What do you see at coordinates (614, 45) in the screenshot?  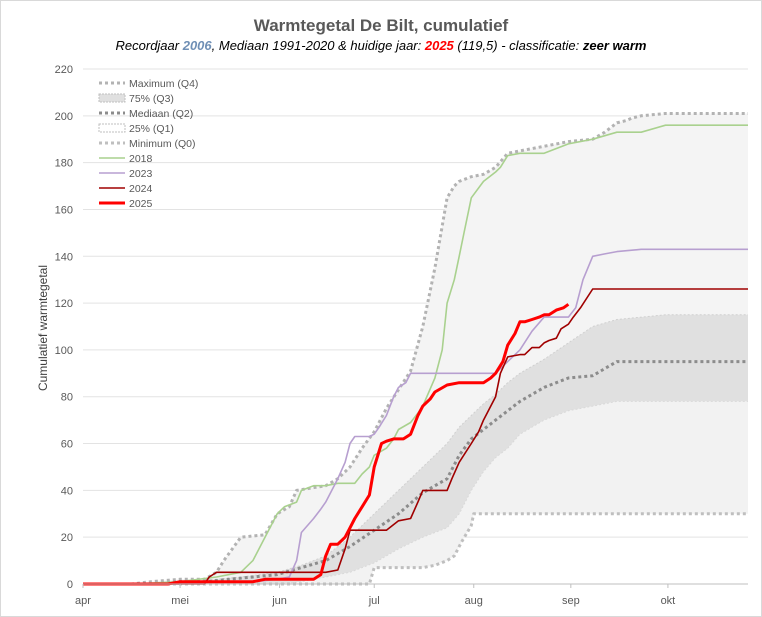 I see `classification: zeer warm` at bounding box center [614, 45].